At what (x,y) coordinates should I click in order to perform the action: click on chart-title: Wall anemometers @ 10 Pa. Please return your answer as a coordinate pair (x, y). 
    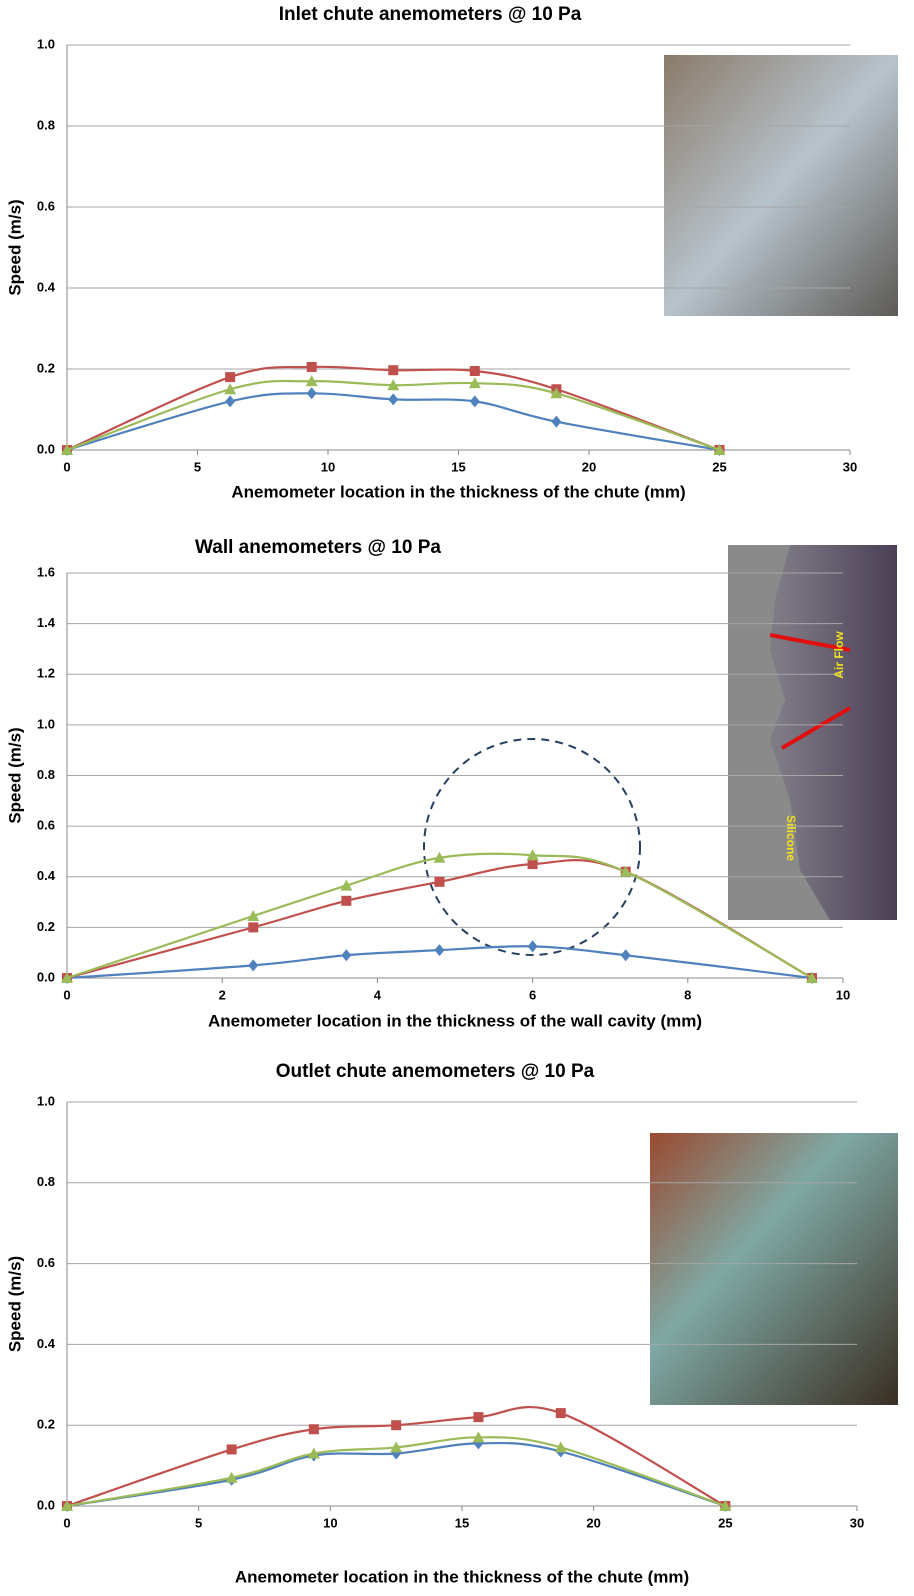
    Looking at the image, I should click on (318, 547).